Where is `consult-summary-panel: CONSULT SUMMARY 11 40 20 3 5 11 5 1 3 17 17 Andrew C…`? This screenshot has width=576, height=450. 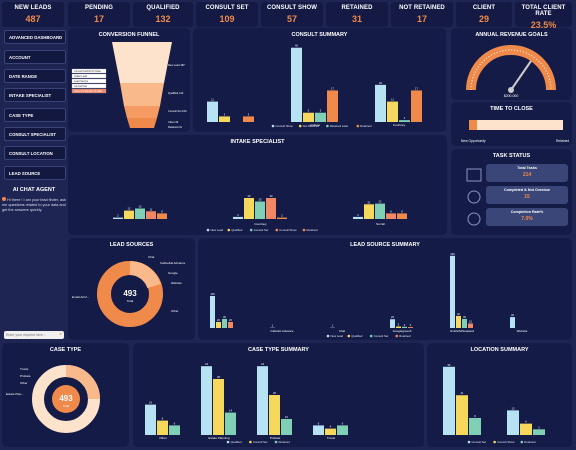
consult-summary-panel: CONSULT SUMMARY 11 40 20 3 5 11 5 1 3 17 17 Andrew C… is located at coordinates (319, 80).